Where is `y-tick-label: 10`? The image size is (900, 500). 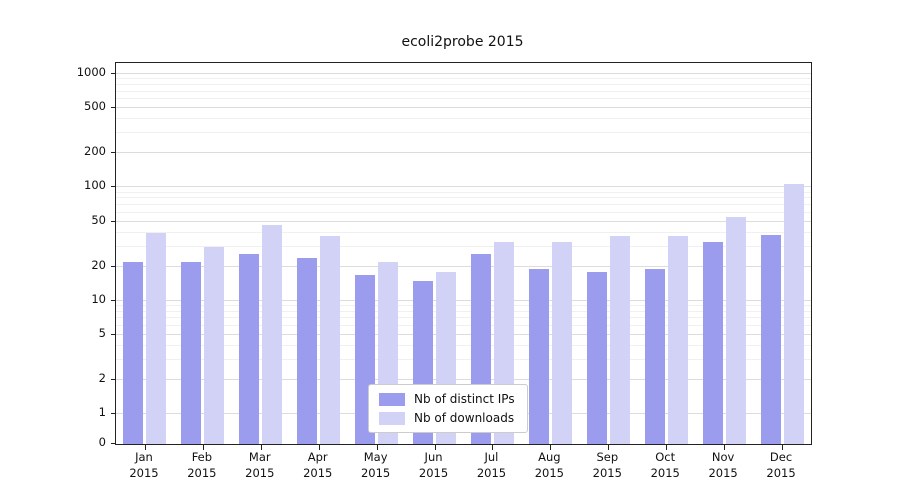
y-tick-label: 10 is located at coordinates (98, 298).